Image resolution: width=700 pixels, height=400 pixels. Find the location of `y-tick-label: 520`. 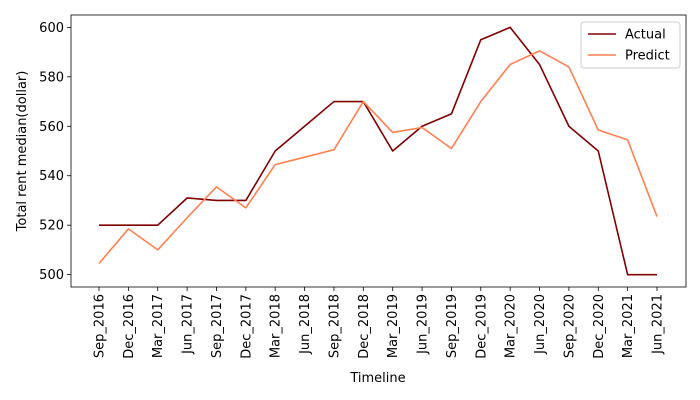

y-tick-label: 520 is located at coordinates (51, 226).